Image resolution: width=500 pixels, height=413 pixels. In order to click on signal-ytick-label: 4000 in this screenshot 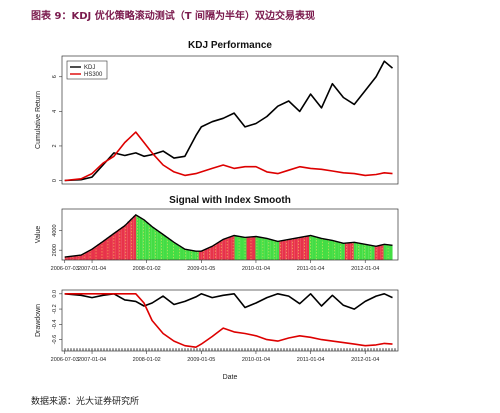, I will do `click(55, 230)`.